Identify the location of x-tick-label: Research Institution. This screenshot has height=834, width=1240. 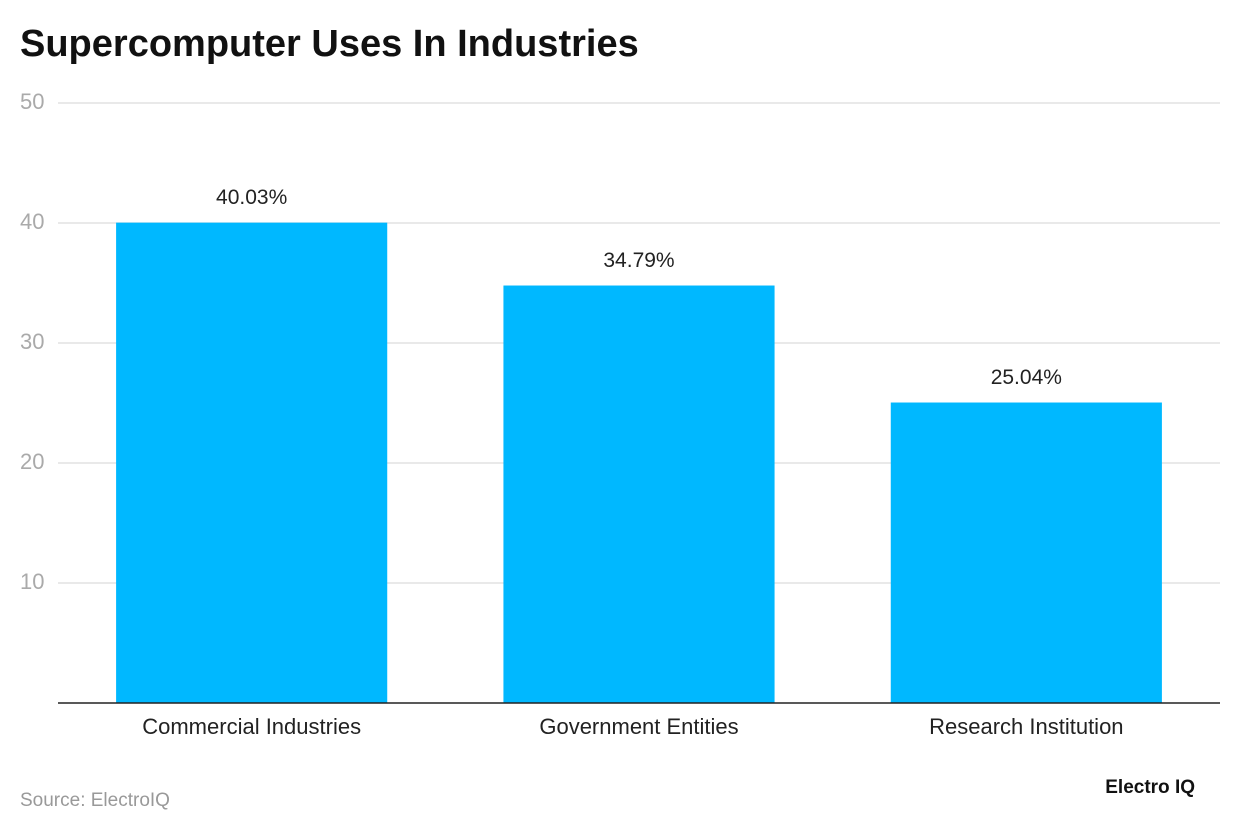
(1026, 726).